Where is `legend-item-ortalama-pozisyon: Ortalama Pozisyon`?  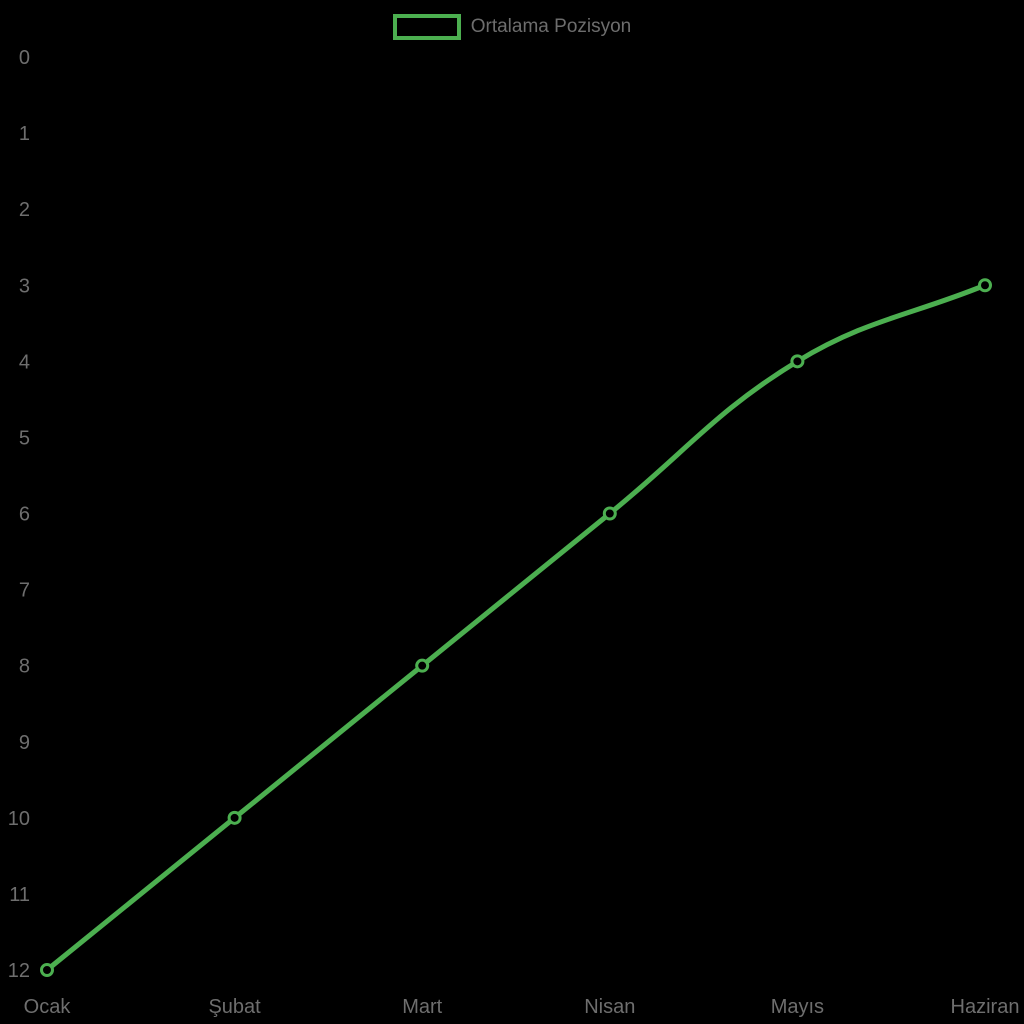
legend-item-ortalama-pozisyon: Ortalama Pozisyon is located at coordinates (512, 27).